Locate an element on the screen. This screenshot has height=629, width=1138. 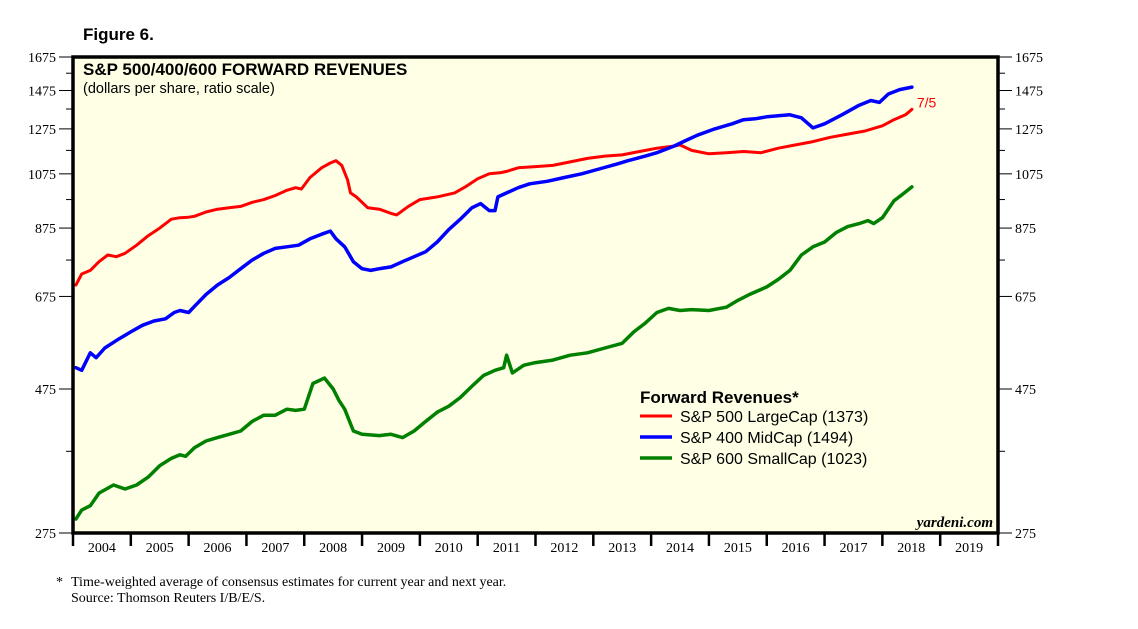
x-tick-label: 2012 is located at coordinates (564, 548).